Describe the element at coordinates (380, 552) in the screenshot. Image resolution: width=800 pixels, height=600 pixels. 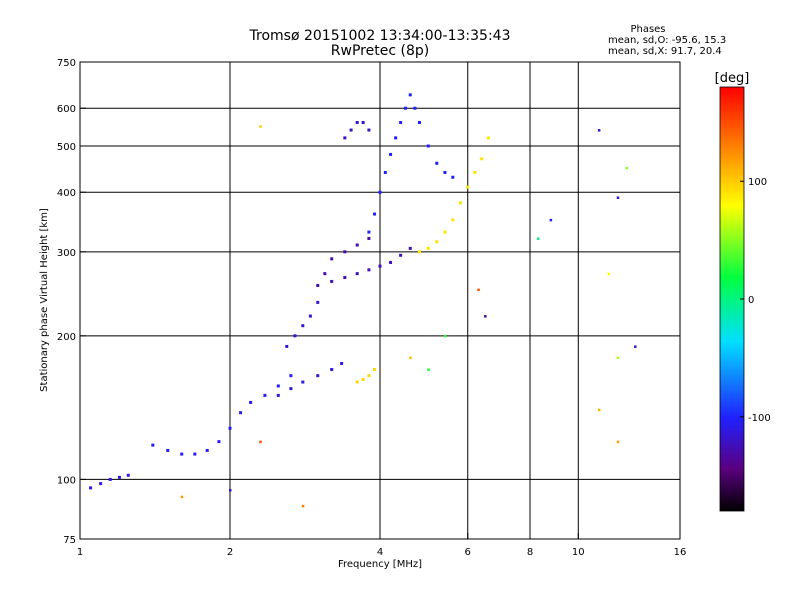
I see `x-tick-label: 4` at that location.